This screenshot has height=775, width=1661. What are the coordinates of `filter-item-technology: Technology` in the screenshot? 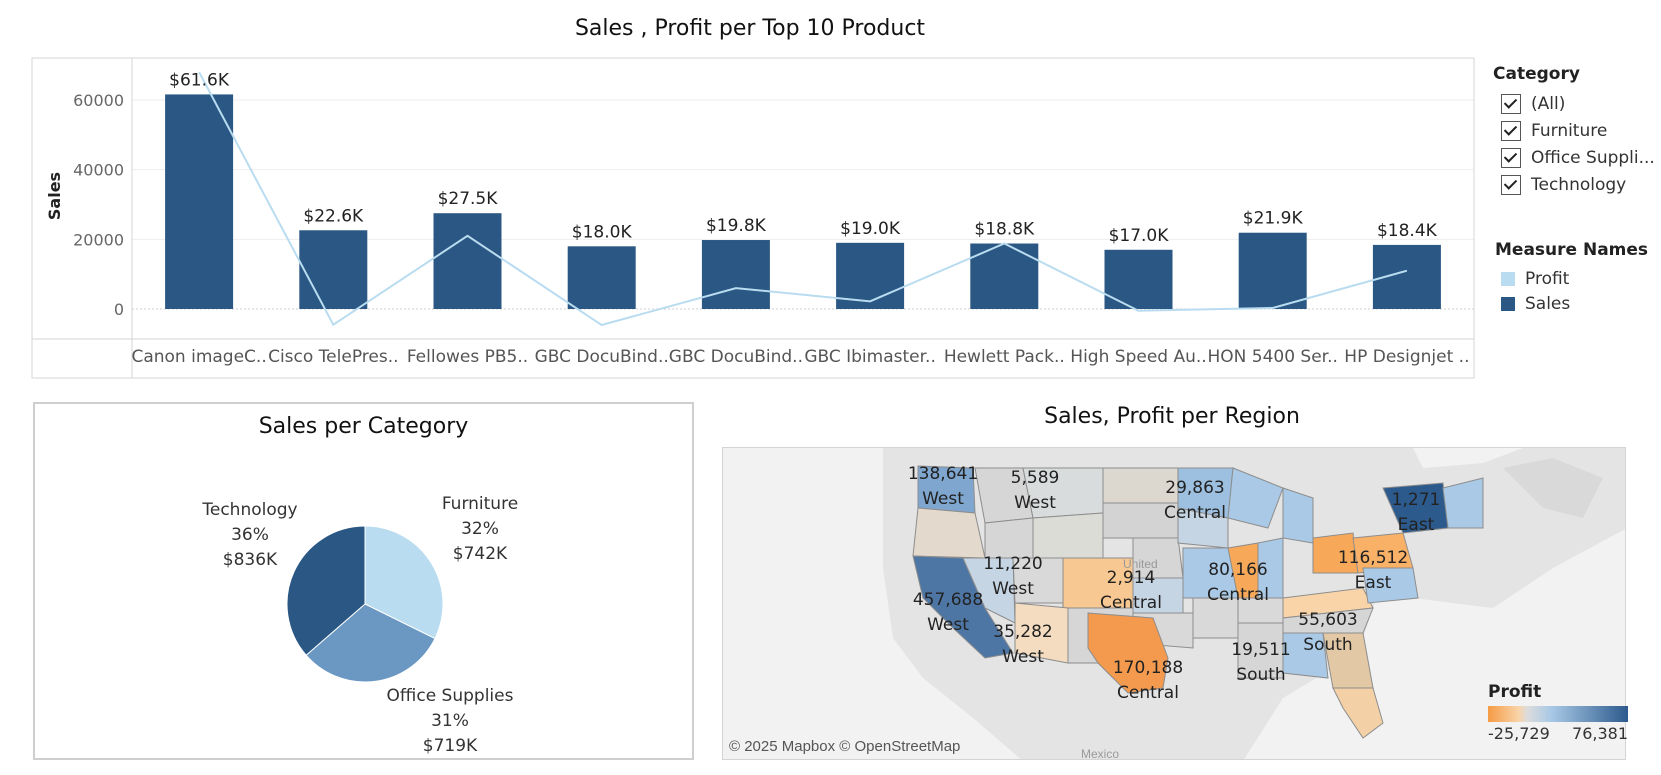 It's located at (1577, 184).